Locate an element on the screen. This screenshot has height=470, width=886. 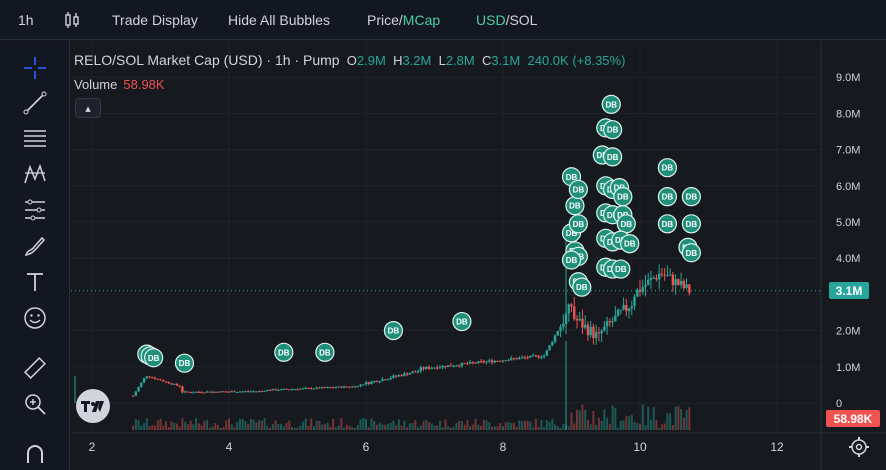
hide-bubbles-button: Hide All Bubbles is located at coordinates (279, 20).